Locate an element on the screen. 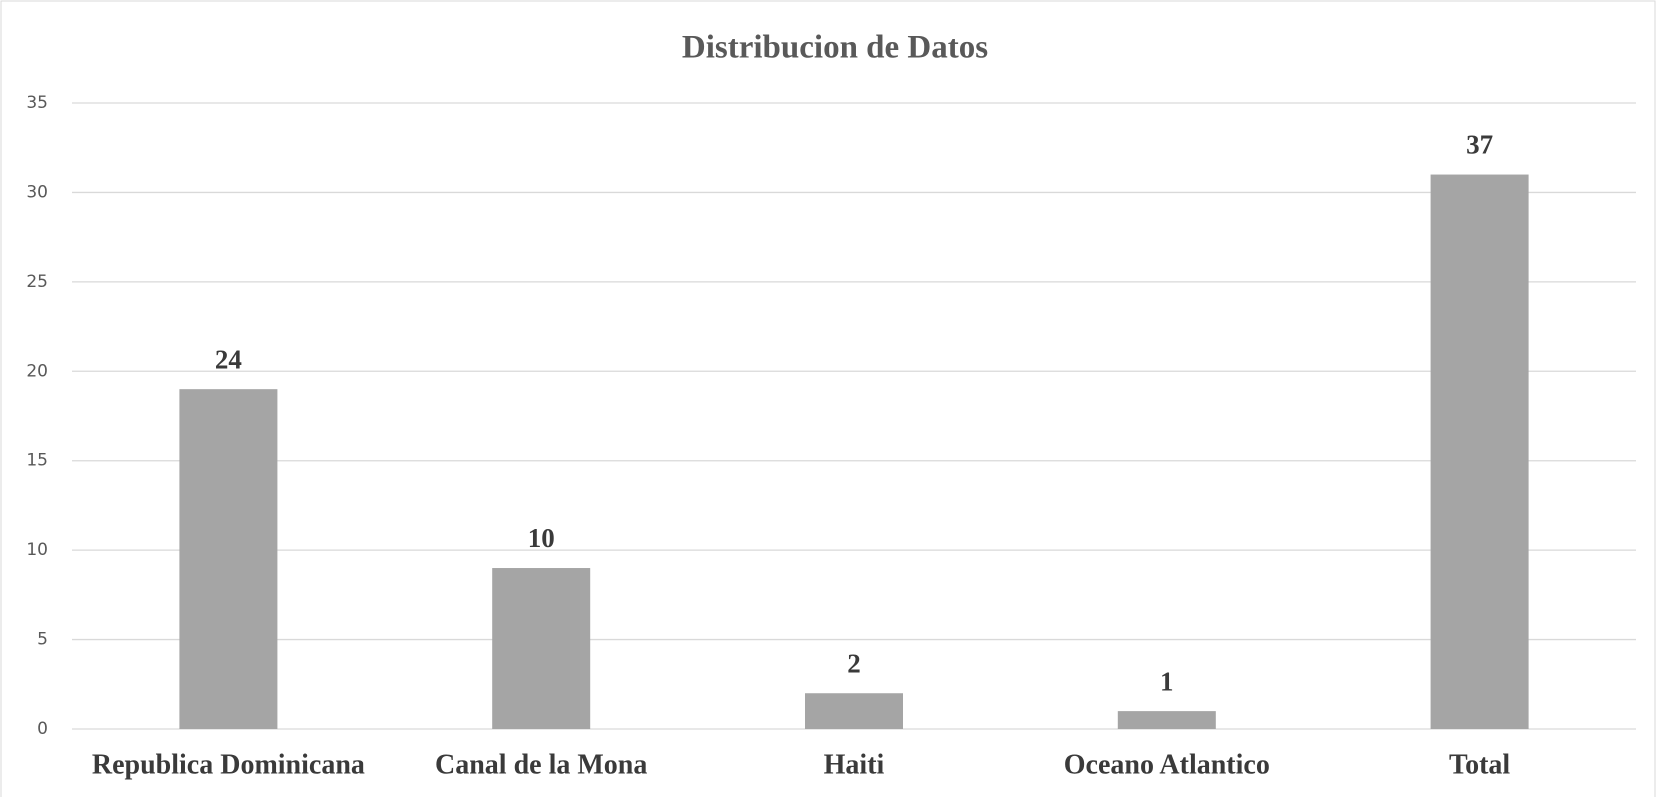 This screenshot has height=797, width=1657. data-label: 10 is located at coordinates (541, 538).